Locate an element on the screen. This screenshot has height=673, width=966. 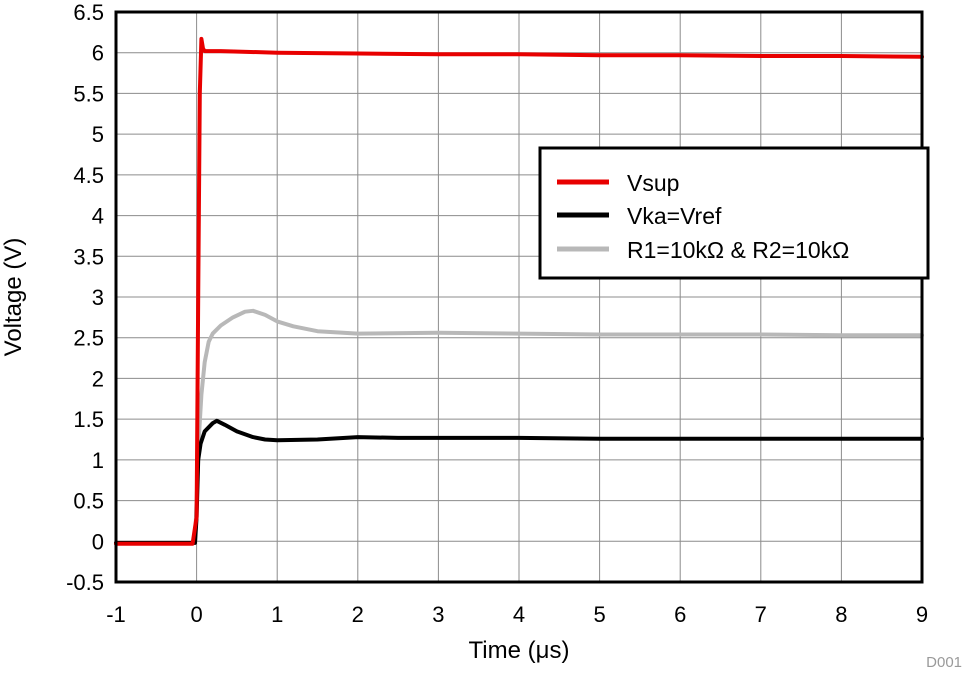
x-tick-label: 9 is located at coordinates (922, 614).